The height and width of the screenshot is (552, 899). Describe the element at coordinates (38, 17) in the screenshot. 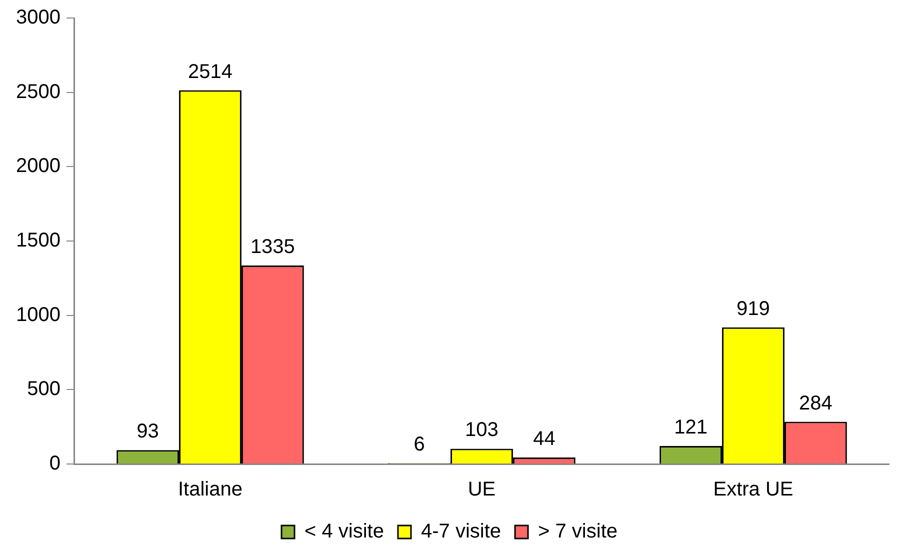

I see `y-tick-label: 3000` at that location.